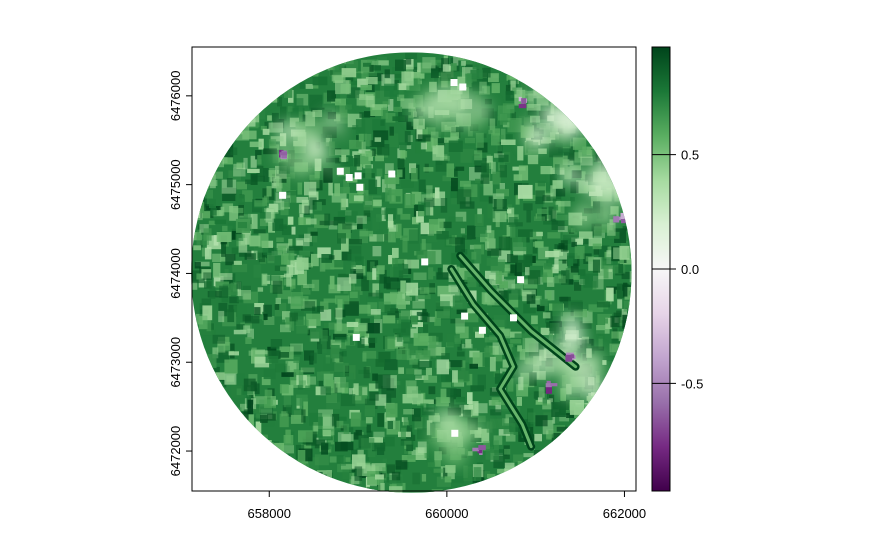 Image resolution: width=875 pixels, height=540 pixels. What do you see at coordinates (175, 451) in the screenshot?
I see `y-tick-label: 6472000` at bounding box center [175, 451].